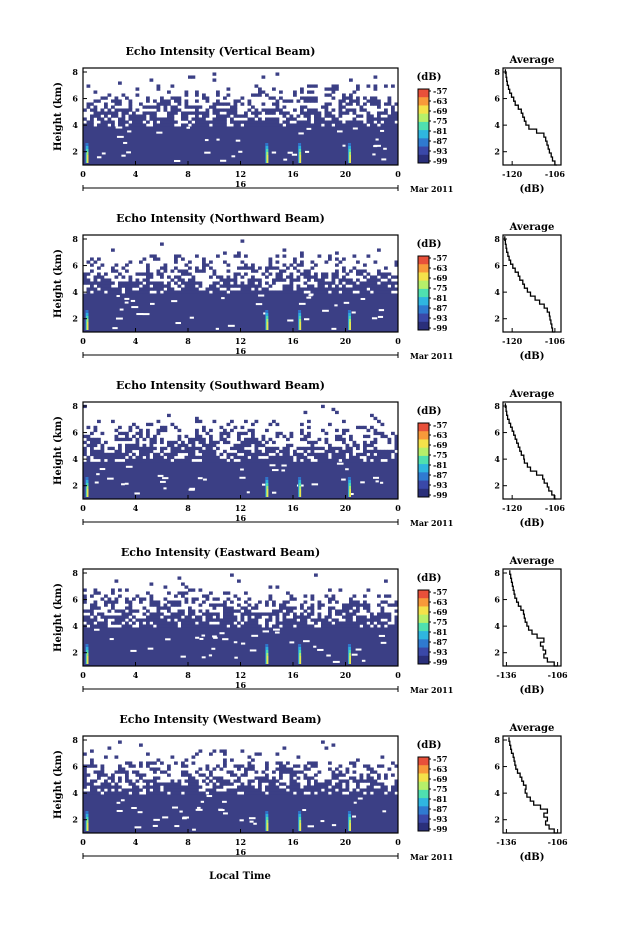  I want to click on profile-y-tick-label: 6, so click(497, 266).